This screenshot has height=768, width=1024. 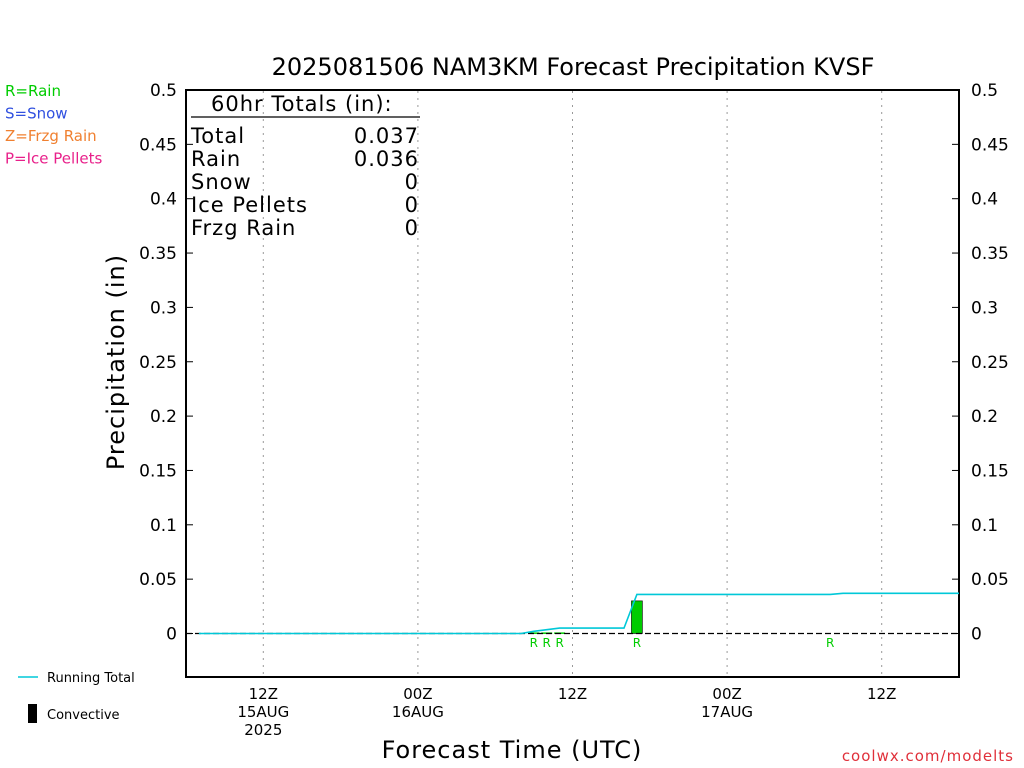 I want to click on x-axis-label: Forecast Time (UTC), so click(x=512, y=750).